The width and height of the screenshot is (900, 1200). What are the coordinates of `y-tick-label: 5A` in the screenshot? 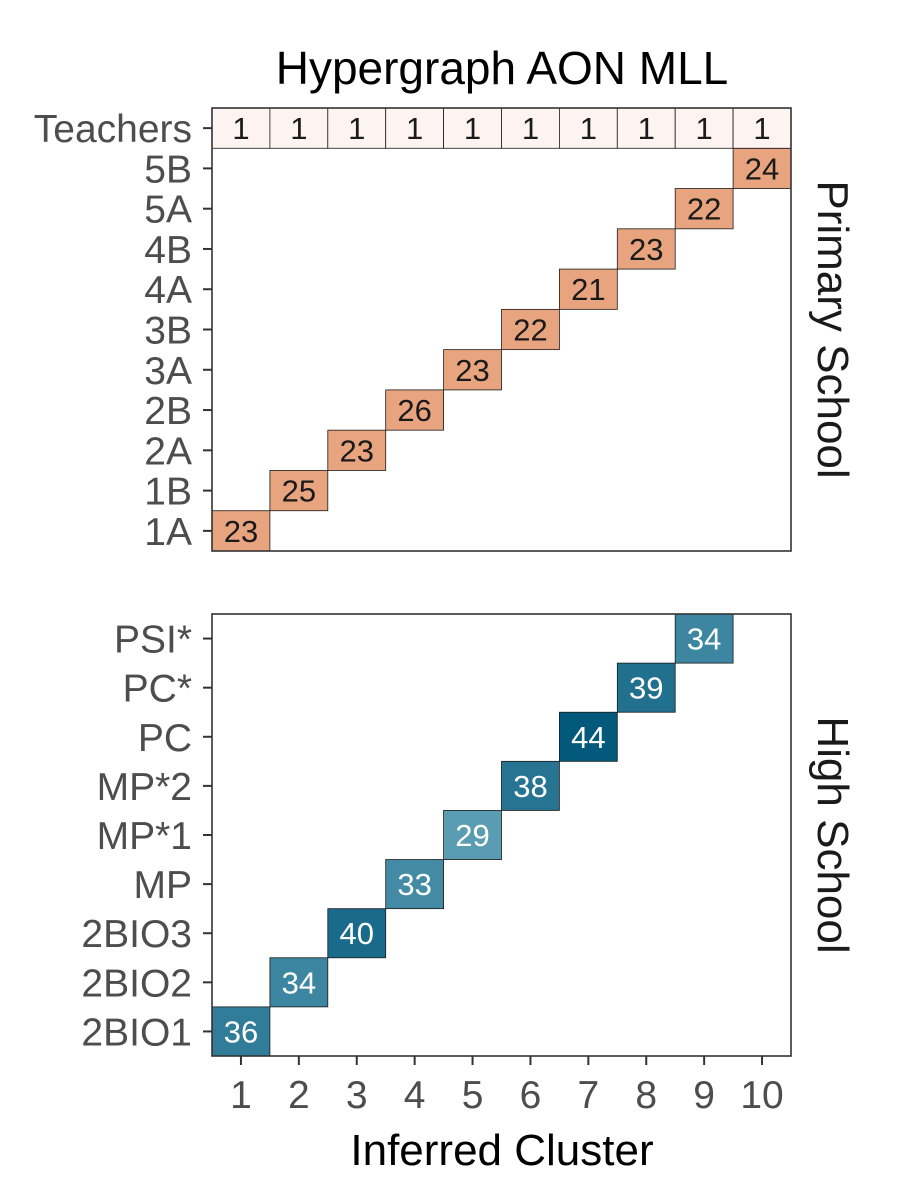 It's located at (168, 210).